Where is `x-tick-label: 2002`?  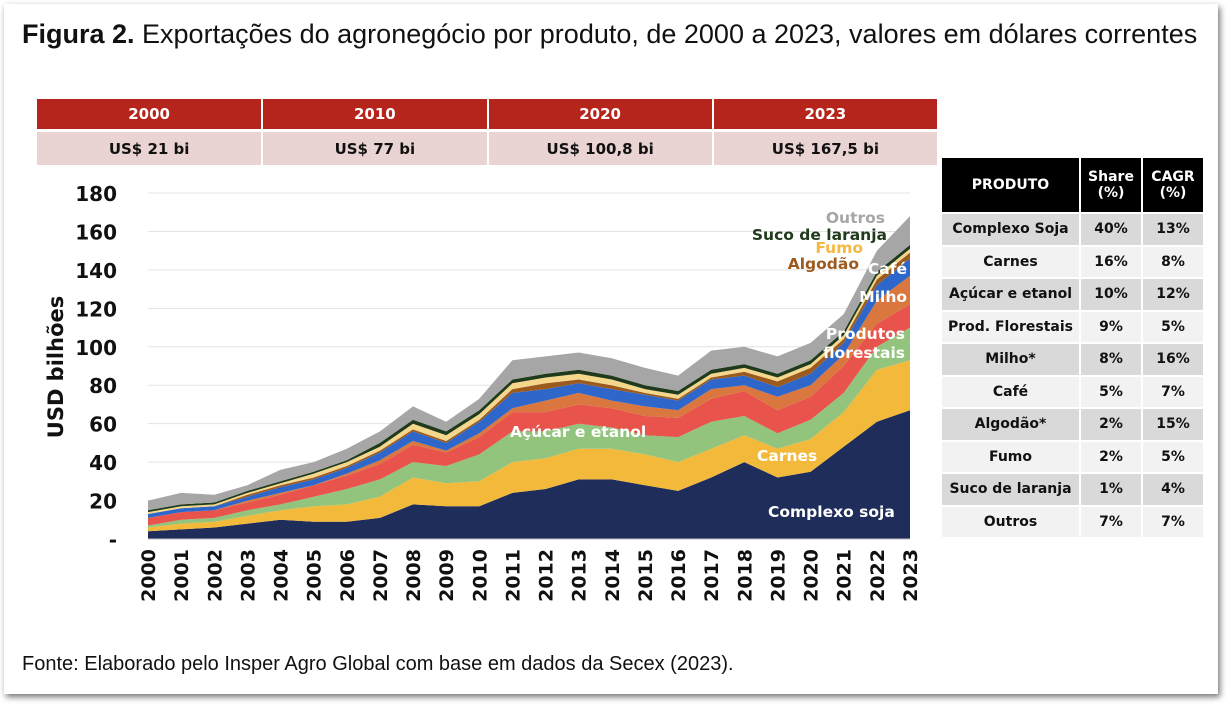
x-tick-label: 2002 is located at coordinates (215, 575).